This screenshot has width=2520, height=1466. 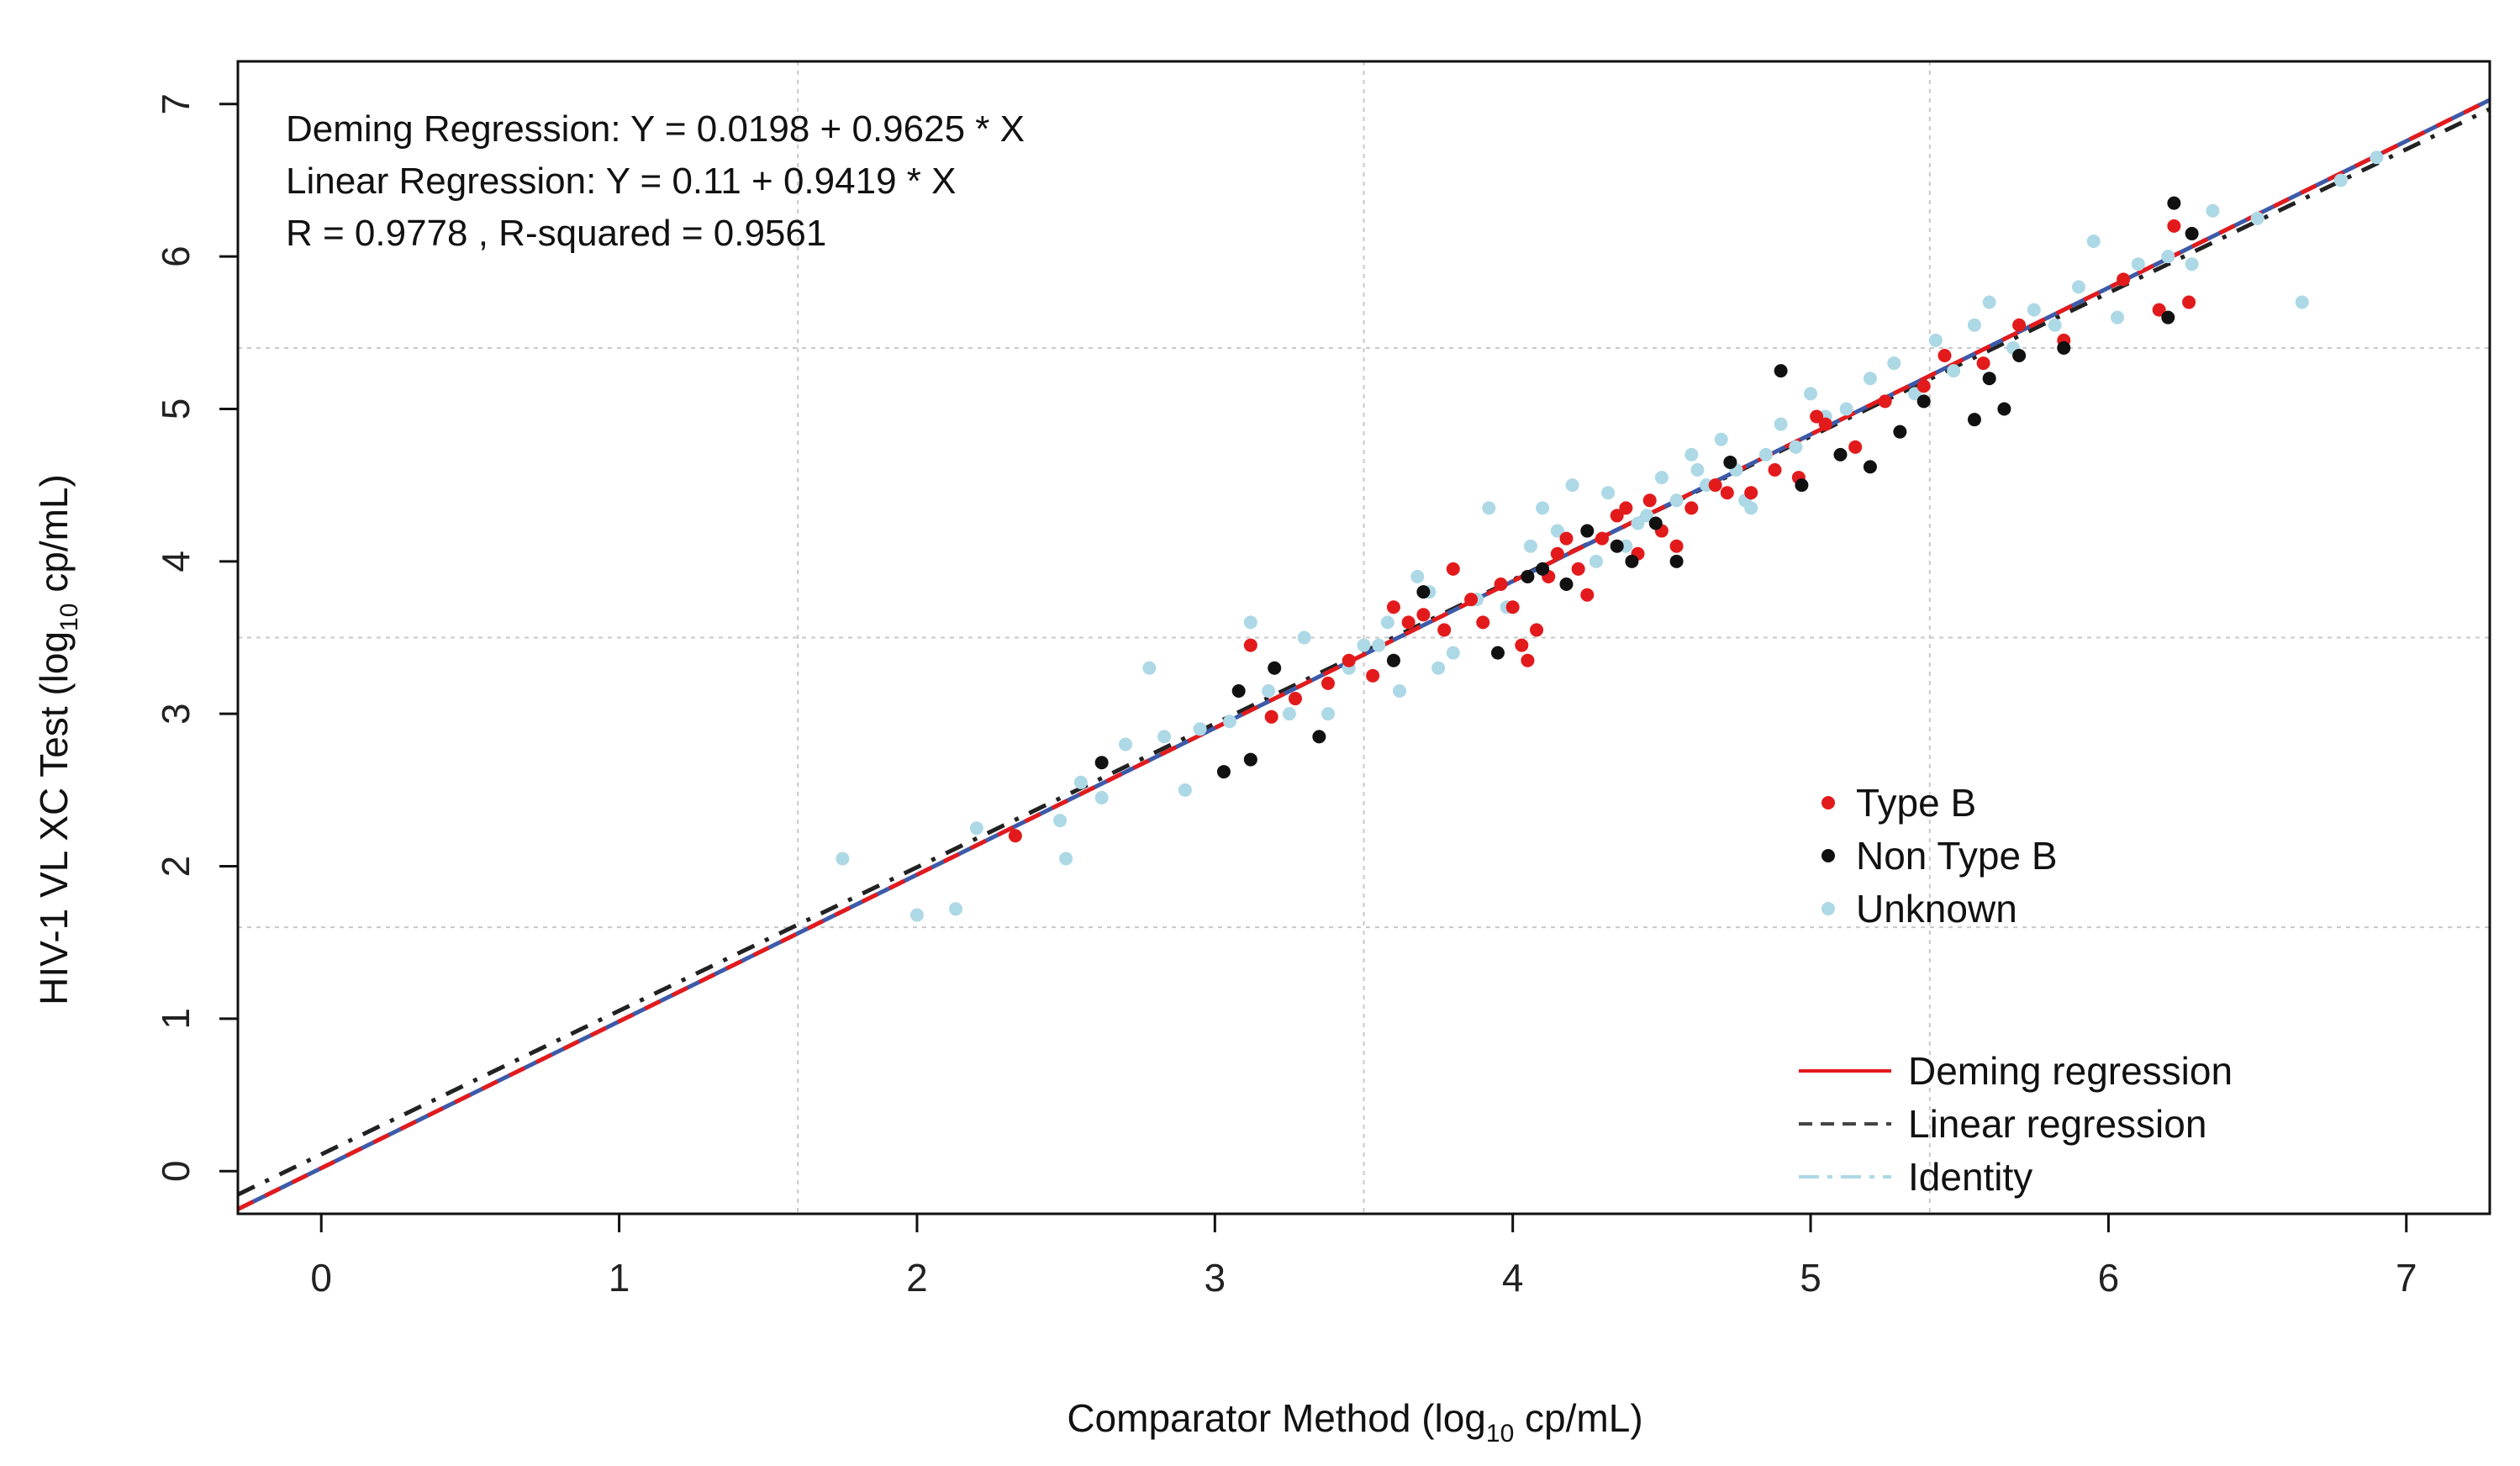 What do you see at coordinates (176, 409) in the screenshot?
I see `y-tick-label: 5` at bounding box center [176, 409].